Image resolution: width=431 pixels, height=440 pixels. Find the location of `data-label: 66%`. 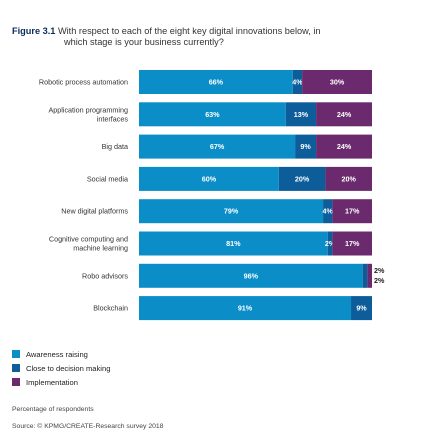

data-label: 66% is located at coordinates (216, 82).